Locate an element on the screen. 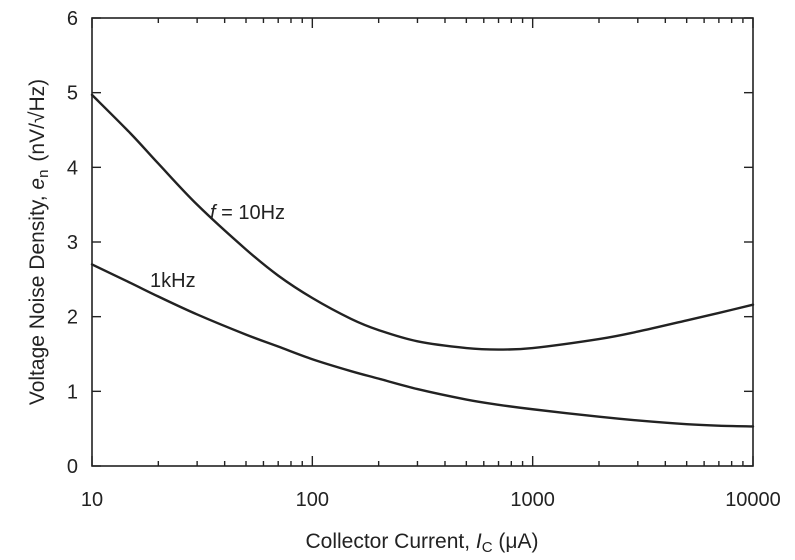  x-tick-label: 10 is located at coordinates (92, 500).